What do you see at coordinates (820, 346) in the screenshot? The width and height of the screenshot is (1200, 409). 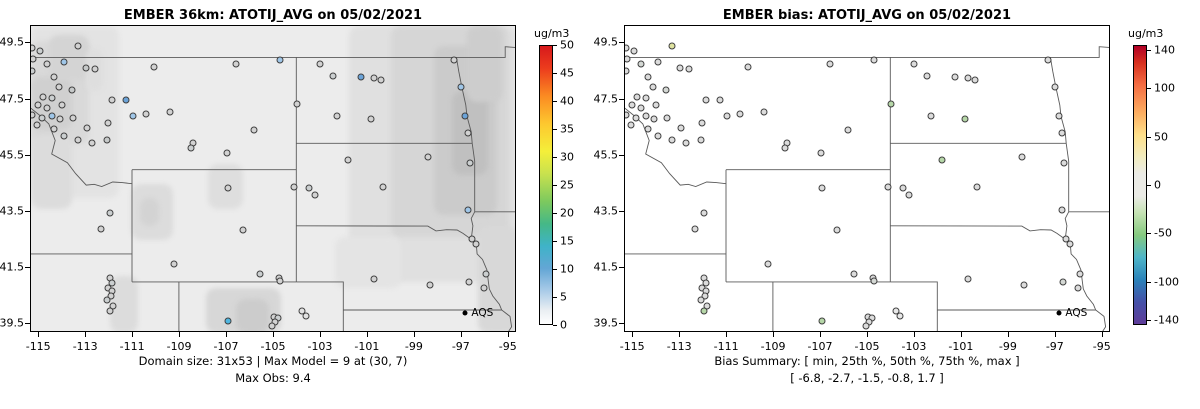 I see `x-axis-tick-label: -107` at bounding box center [820, 346].